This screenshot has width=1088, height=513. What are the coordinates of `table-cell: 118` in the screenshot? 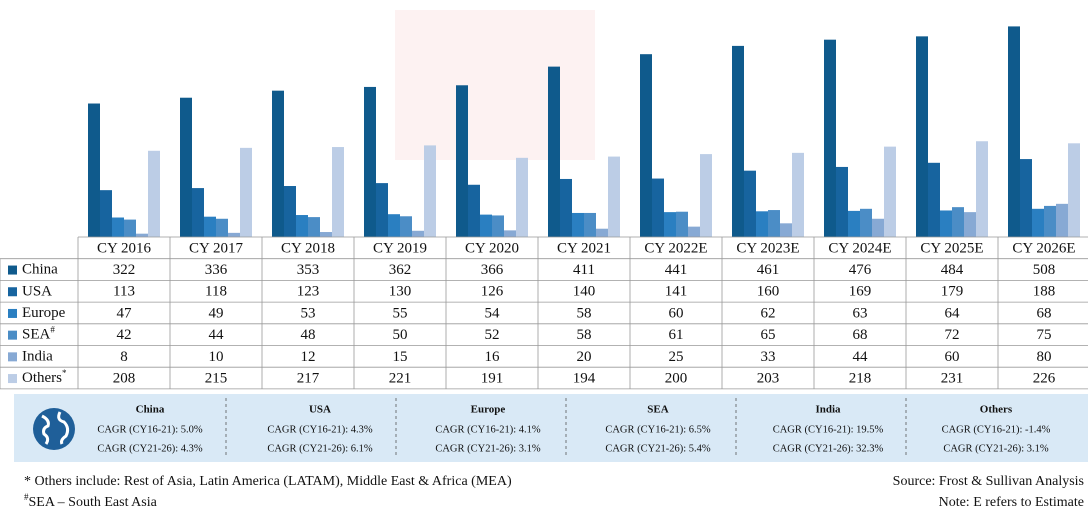 It's located at (216, 292).